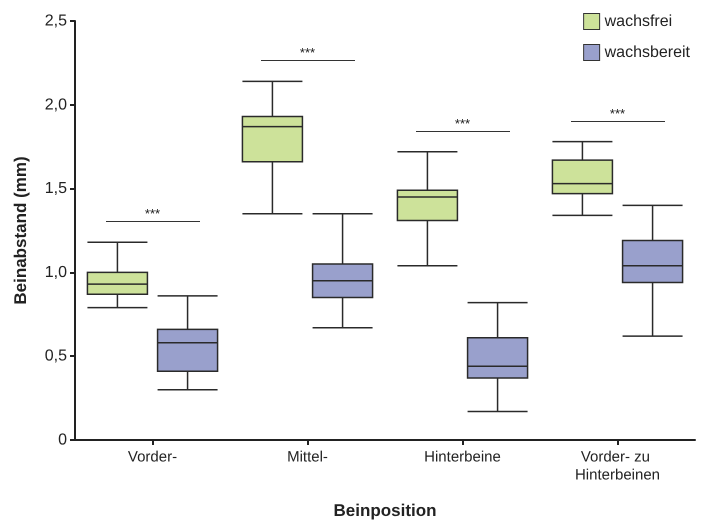  I want to click on legend-label: wachsfrei, so click(638, 21).